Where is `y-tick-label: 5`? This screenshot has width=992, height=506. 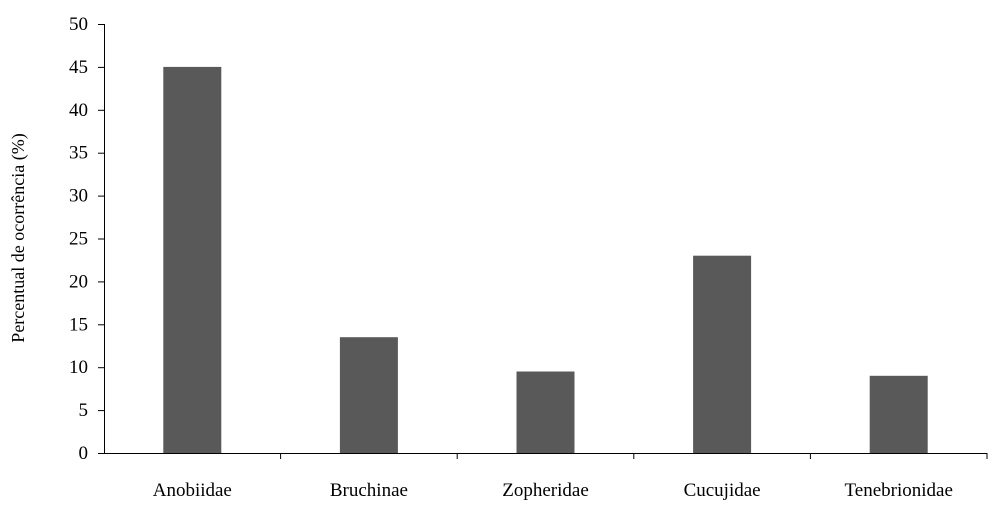 y-tick-label: 5 is located at coordinates (84, 410).